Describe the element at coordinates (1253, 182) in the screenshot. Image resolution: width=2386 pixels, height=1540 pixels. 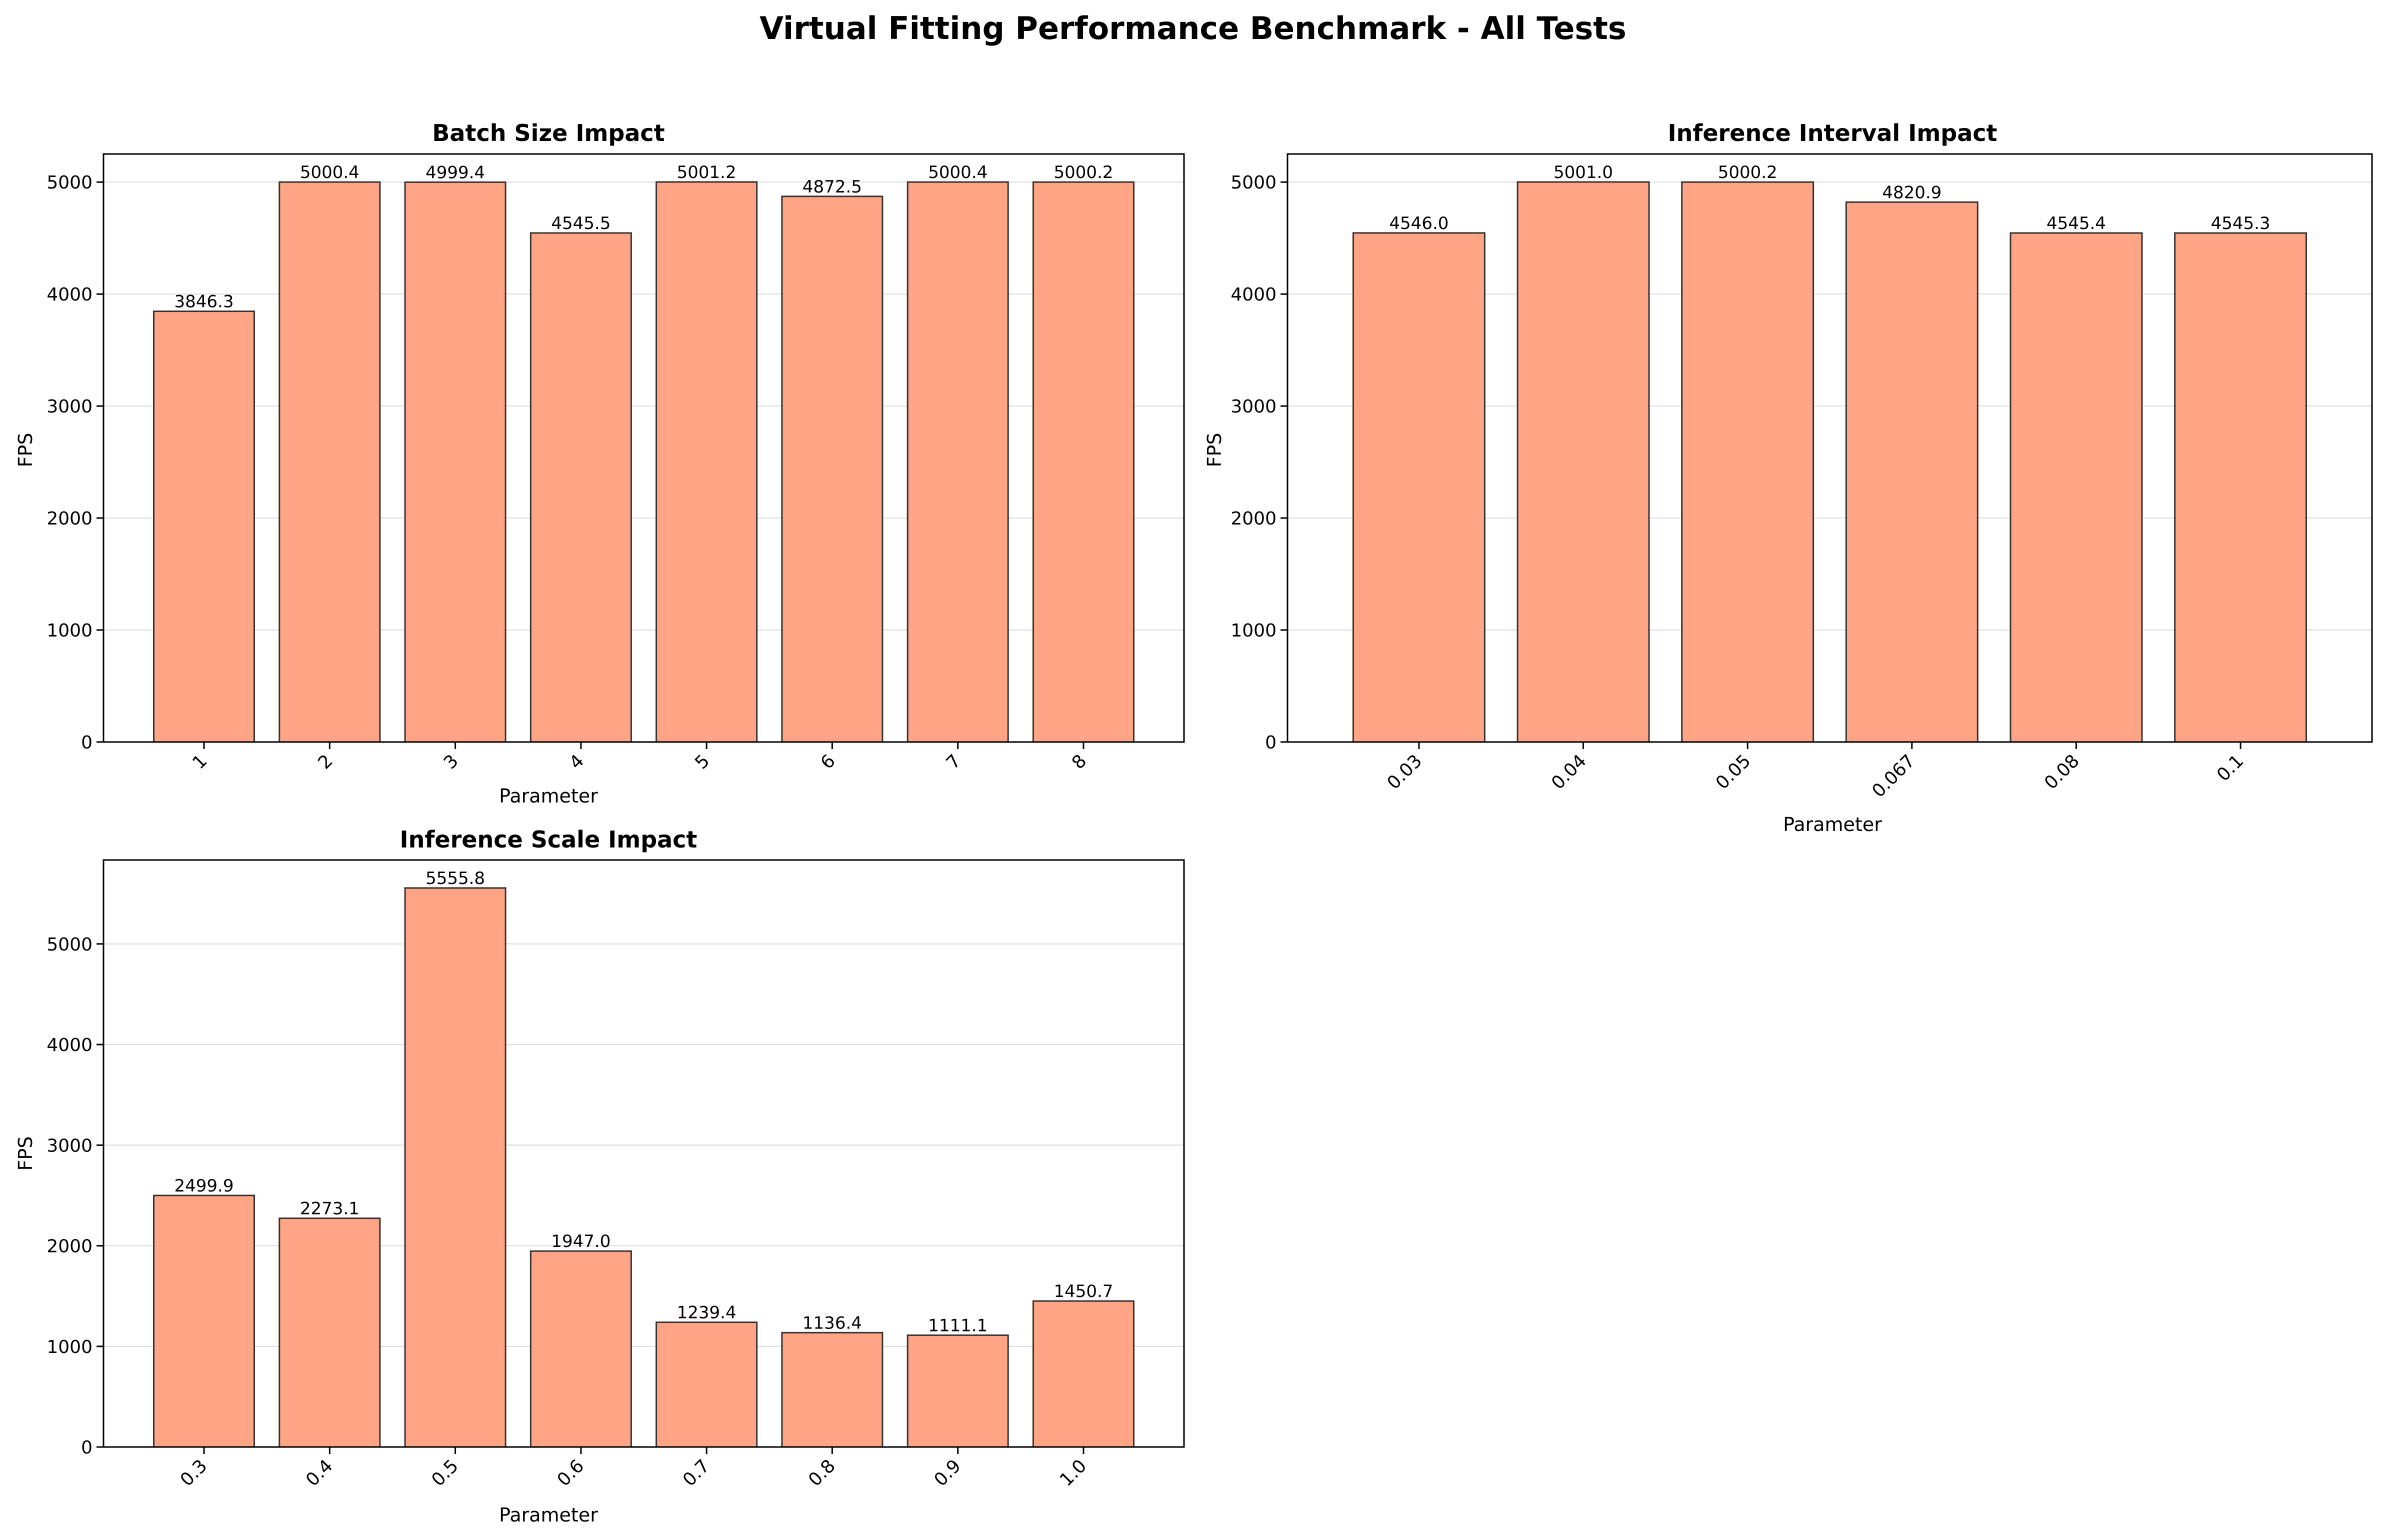
I see `inference-interval-y-tick-label: 5000` at that location.